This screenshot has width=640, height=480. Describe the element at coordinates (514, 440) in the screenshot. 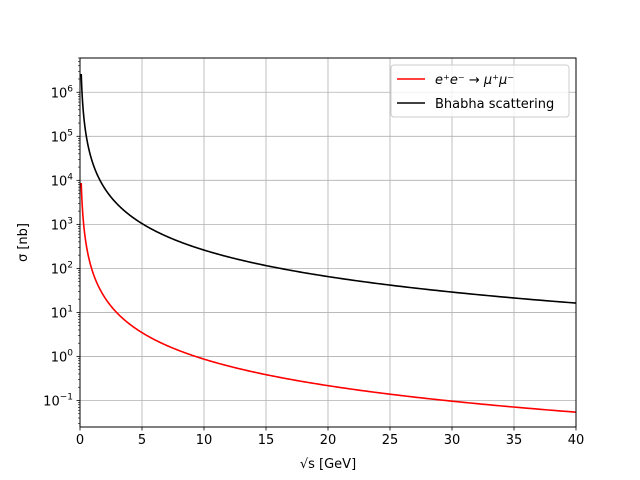

I see `x-tick-label: 35` at that location.